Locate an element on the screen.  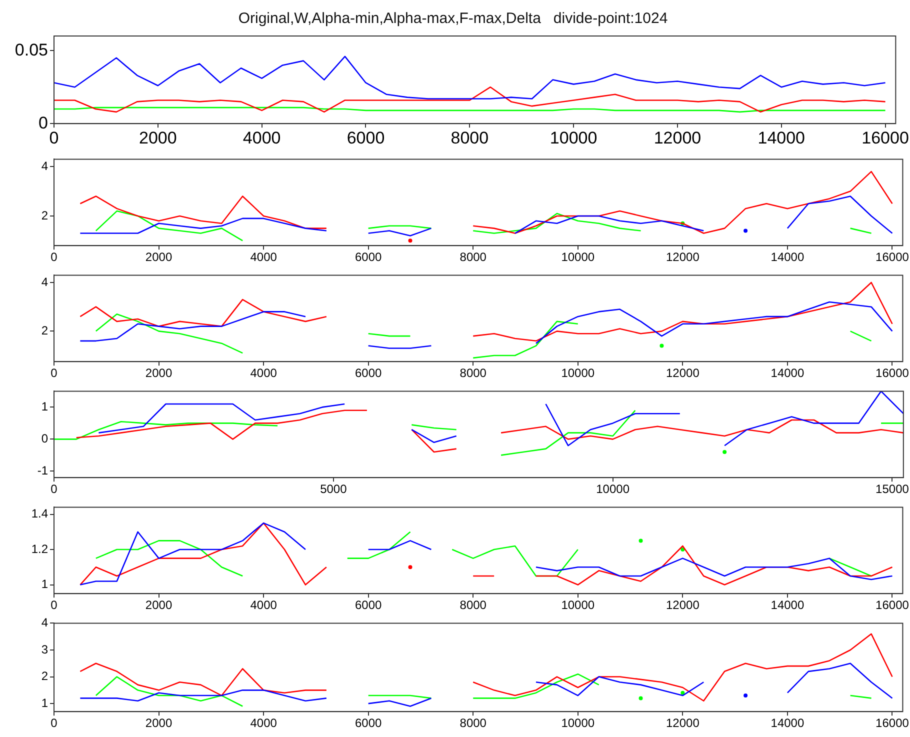
x-tick-label: 5000 is located at coordinates (334, 489).